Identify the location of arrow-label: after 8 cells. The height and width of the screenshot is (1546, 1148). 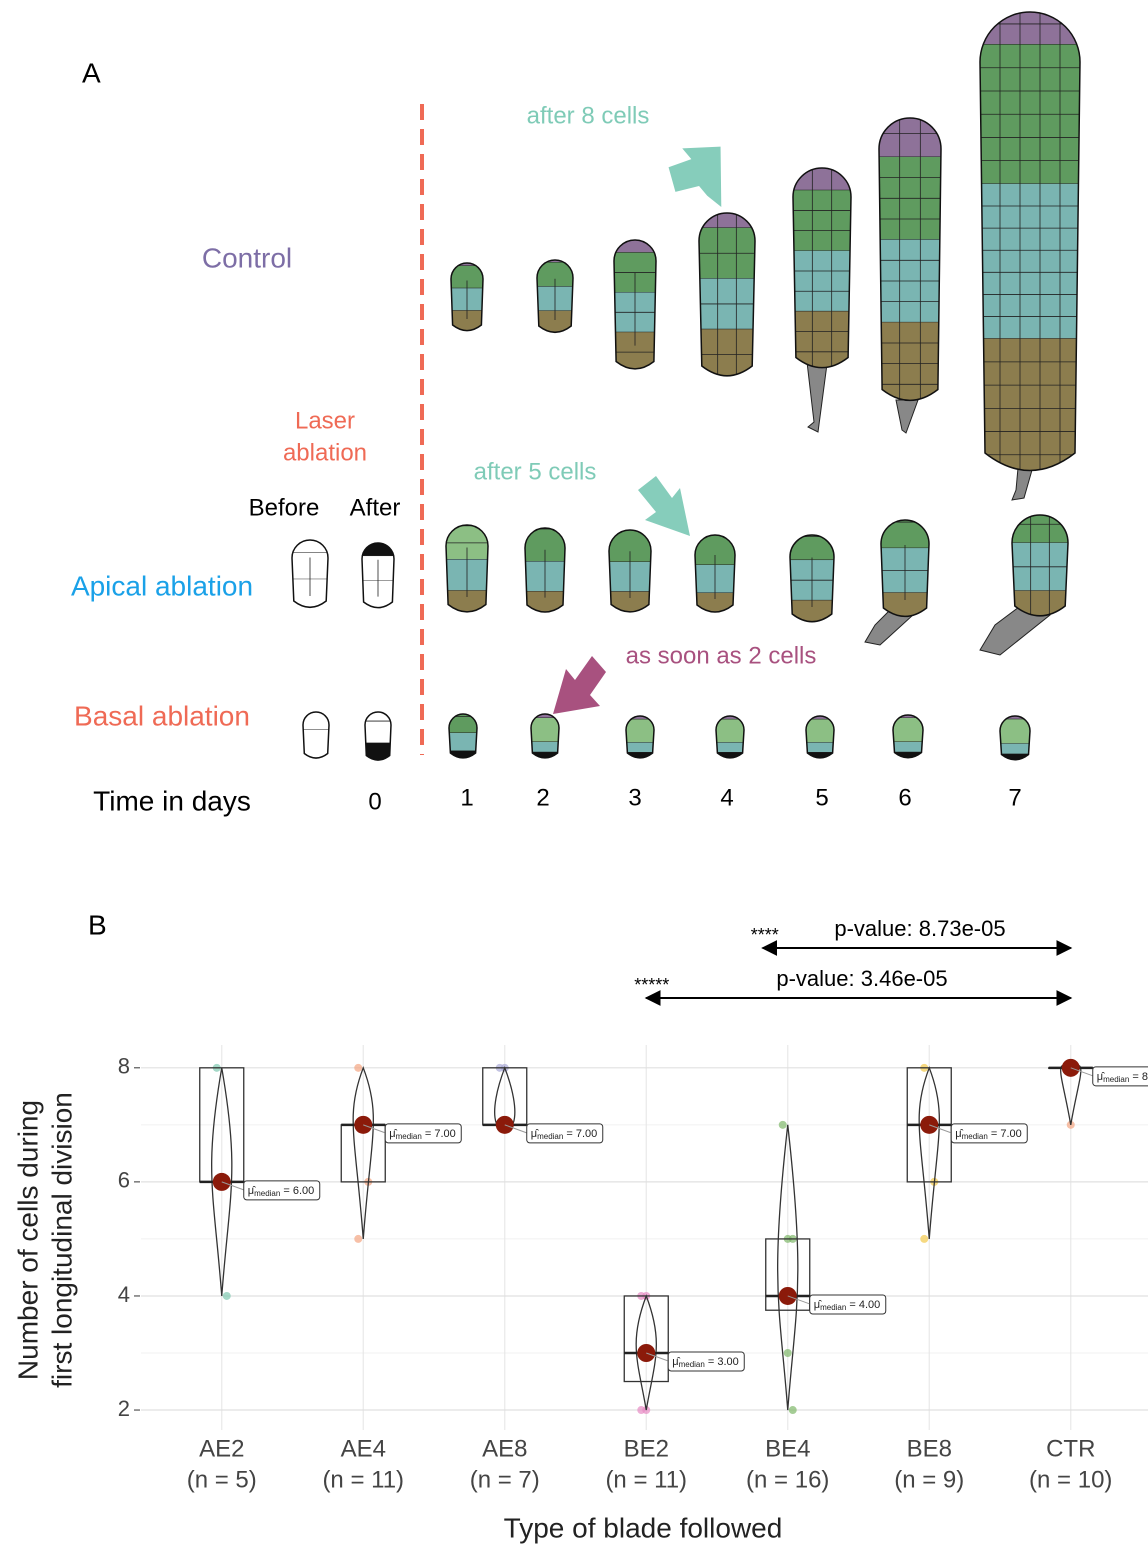
(588, 115).